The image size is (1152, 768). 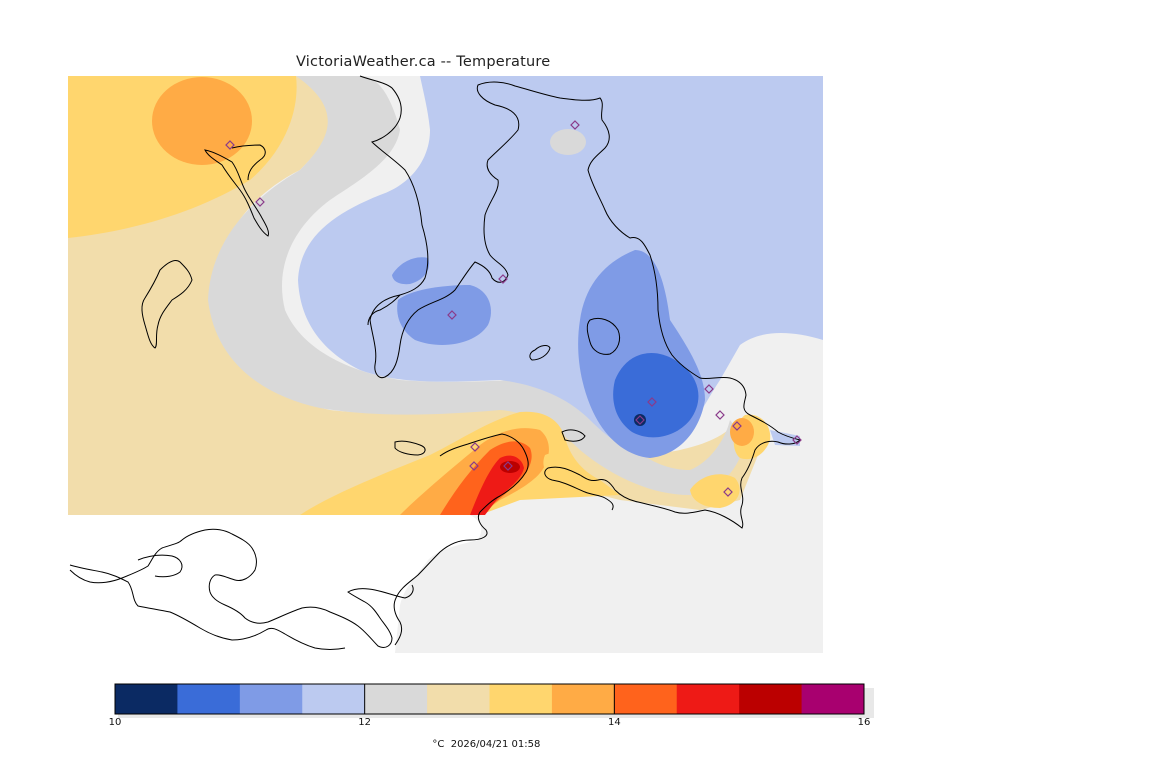 I want to click on legend-timestamp: 2026/04/21 01:58, so click(x=495, y=744).